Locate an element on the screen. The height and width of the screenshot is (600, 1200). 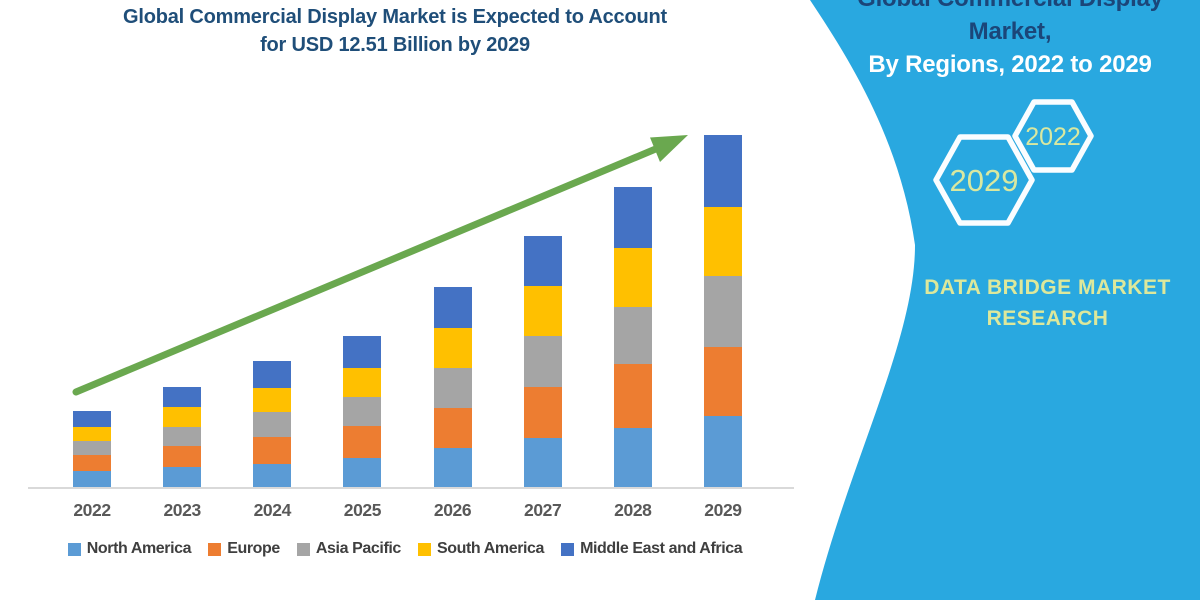
legend-item-south-america: South America is located at coordinates (481, 549).